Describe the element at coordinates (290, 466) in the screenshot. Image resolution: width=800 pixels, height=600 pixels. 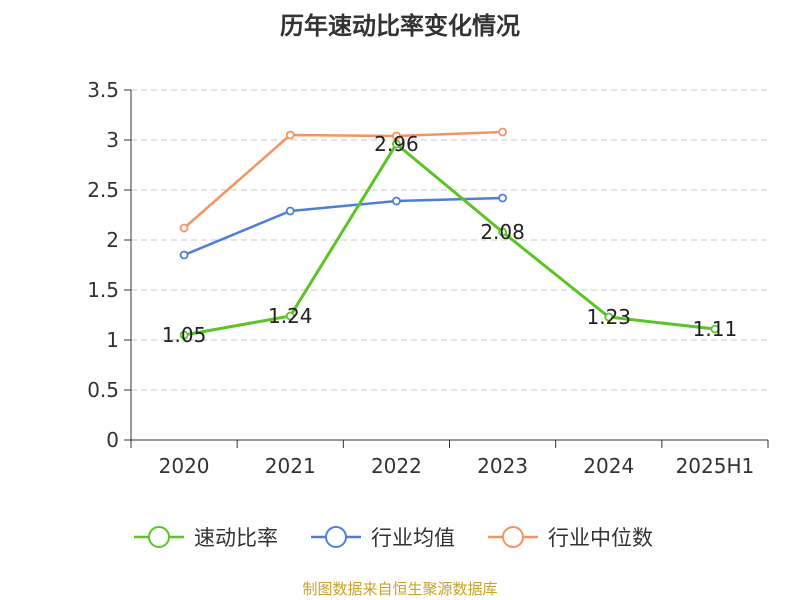
I see `x-tick-label: 2021` at that location.